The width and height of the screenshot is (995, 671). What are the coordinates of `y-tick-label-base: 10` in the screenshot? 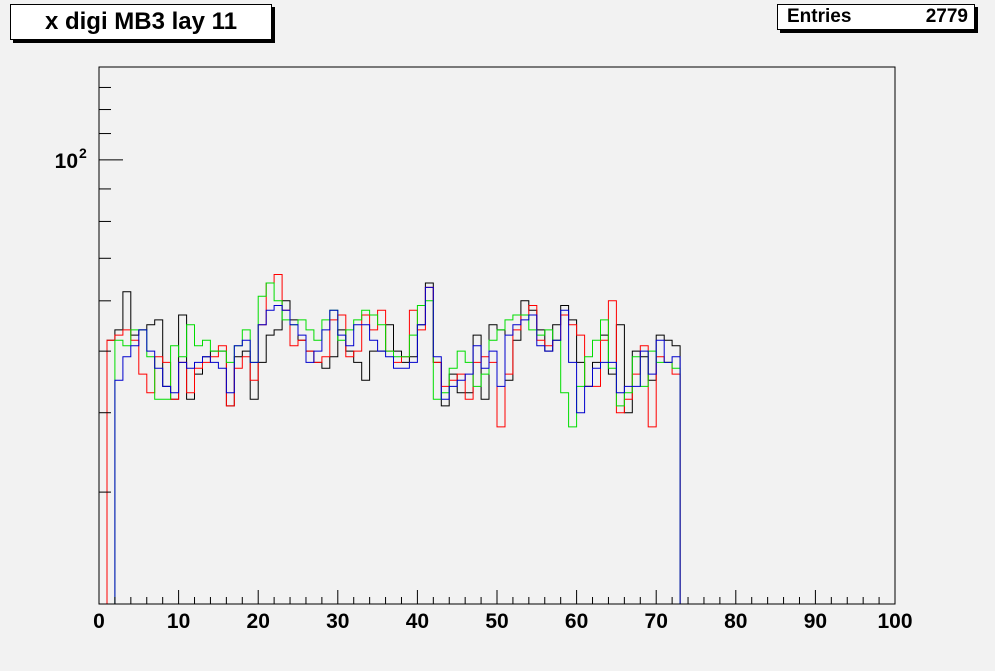 It's located at (66, 161).